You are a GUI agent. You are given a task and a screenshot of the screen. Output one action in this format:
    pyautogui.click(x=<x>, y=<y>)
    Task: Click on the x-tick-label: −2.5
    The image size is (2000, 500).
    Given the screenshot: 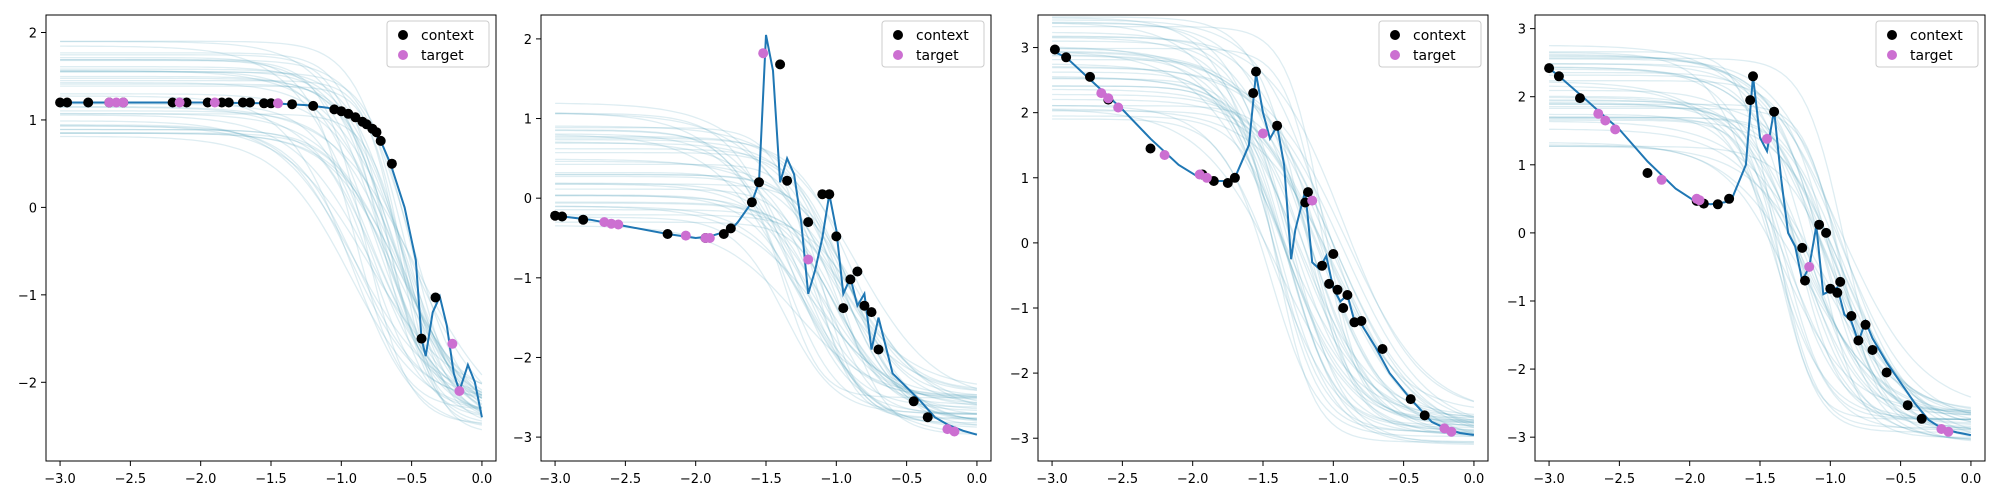 What is the action you would take?
    pyautogui.click(x=1620, y=479)
    